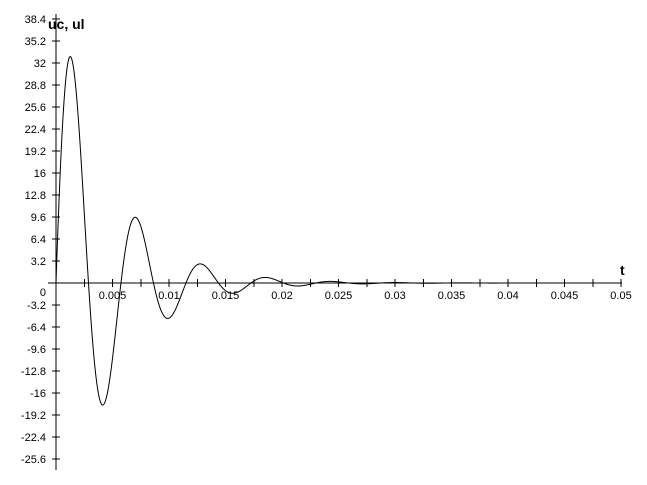 This screenshot has width=647, height=485. What do you see at coordinates (507, 296) in the screenshot?
I see `x-tick-label: 0.04` at bounding box center [507, 296].